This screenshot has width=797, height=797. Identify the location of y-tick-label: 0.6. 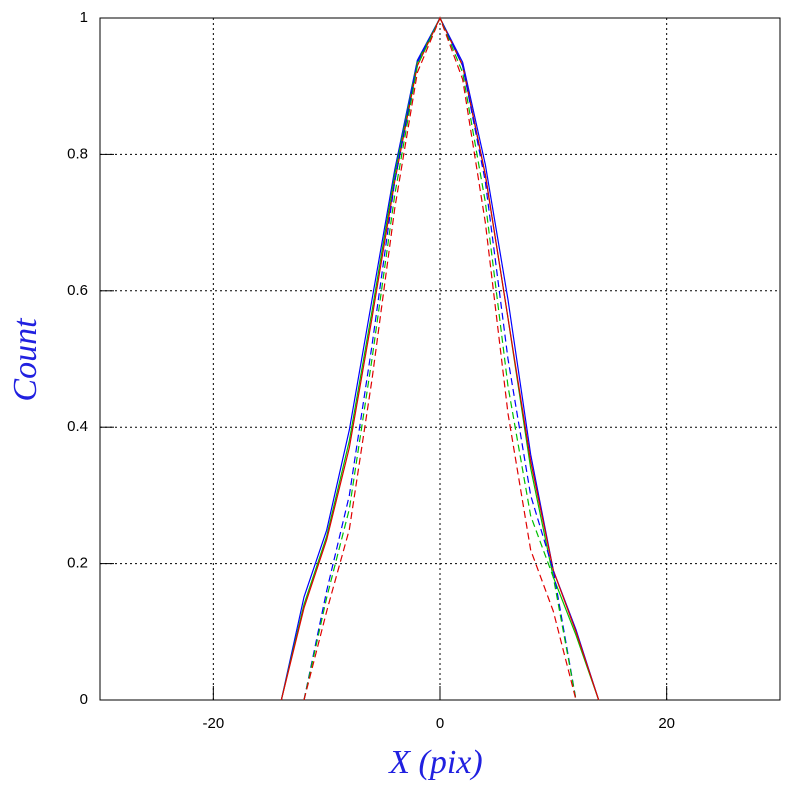
(77, 290).